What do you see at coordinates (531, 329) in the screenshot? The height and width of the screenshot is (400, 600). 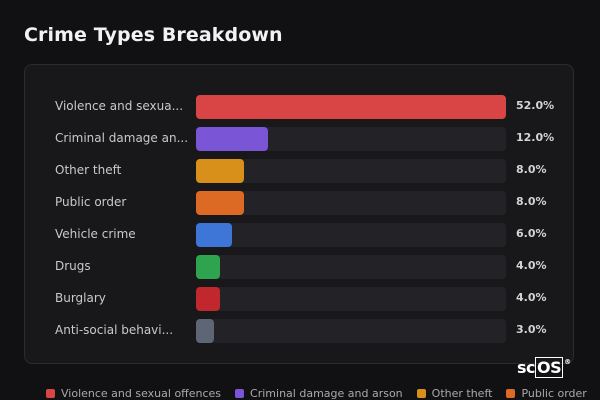 I see `bar-value-label: 3.0%` at bounding box center [531, 329].